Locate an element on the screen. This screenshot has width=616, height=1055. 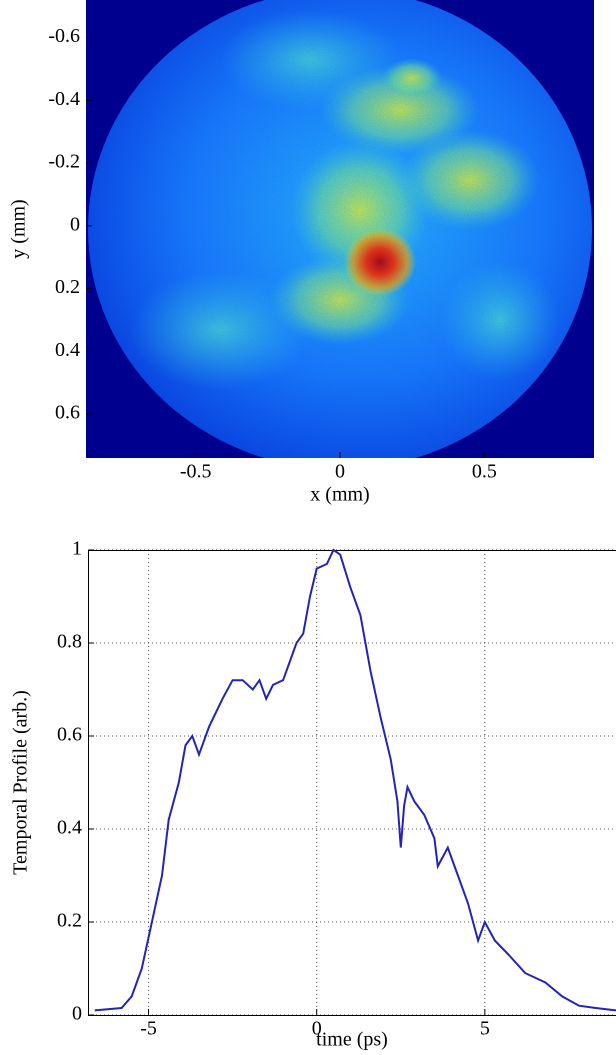
x-axis-label: x (mm) is located at coordinates (339, 495).